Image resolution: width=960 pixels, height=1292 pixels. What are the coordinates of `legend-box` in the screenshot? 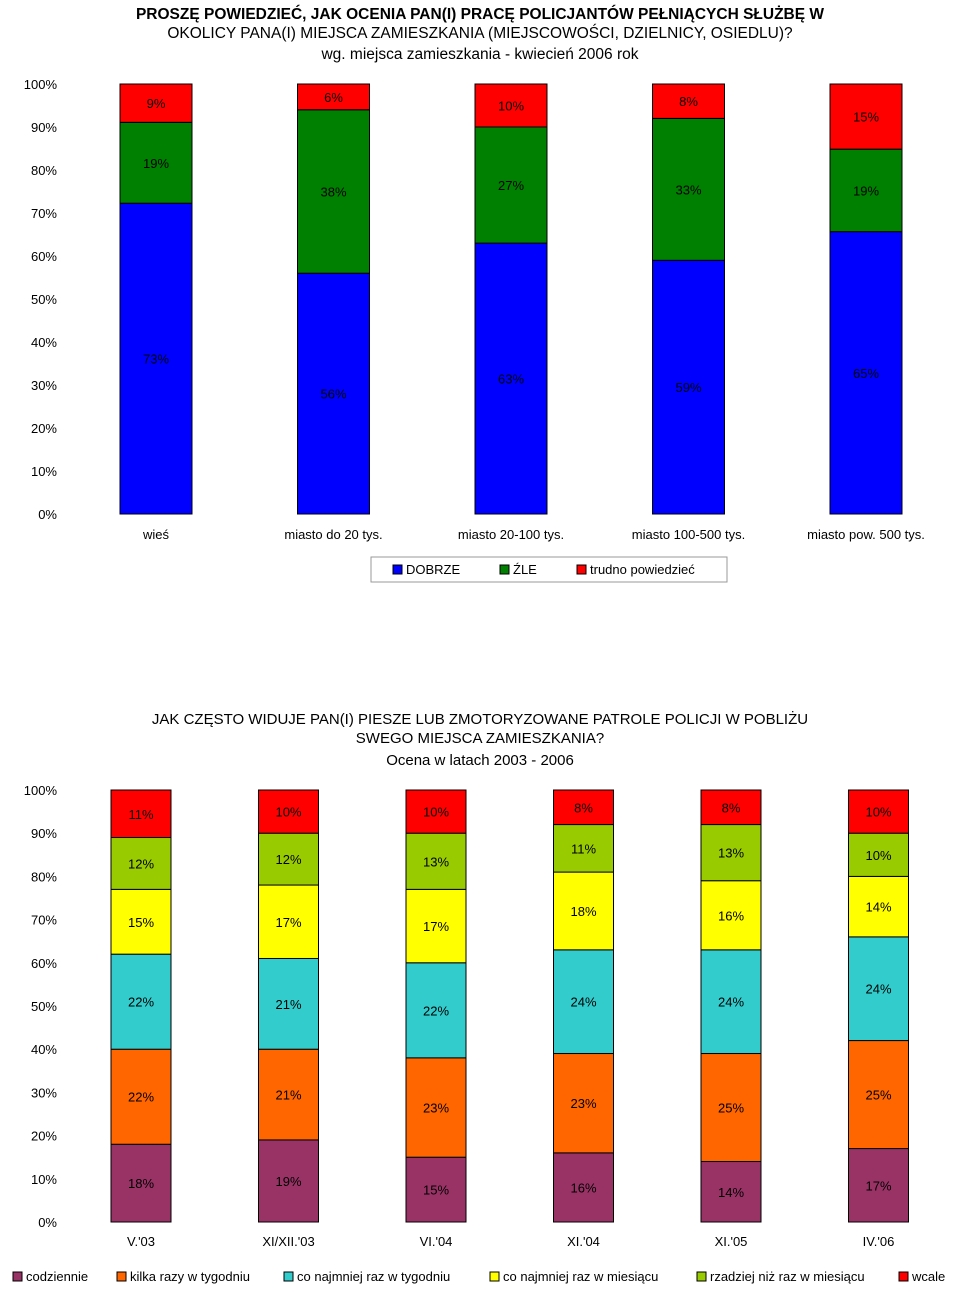 It's located at (549, 569).